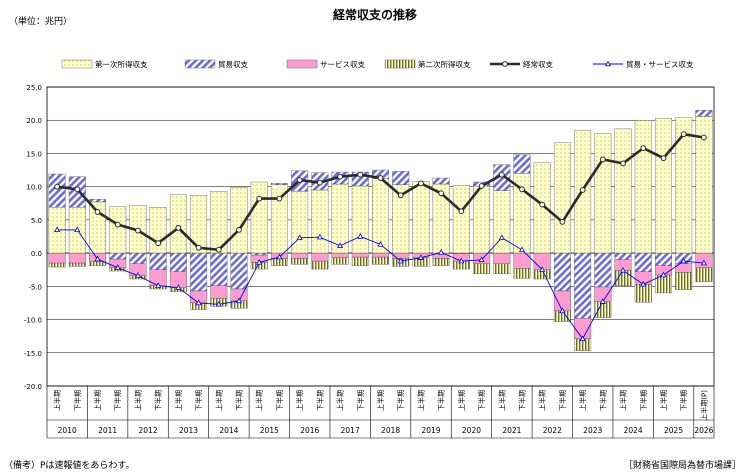 The height and width of the screenshot is (474, 751). Describe the element at coordinates (521, 64) in the screenshot. I see `legend-item-current: 経常収支` at that location.